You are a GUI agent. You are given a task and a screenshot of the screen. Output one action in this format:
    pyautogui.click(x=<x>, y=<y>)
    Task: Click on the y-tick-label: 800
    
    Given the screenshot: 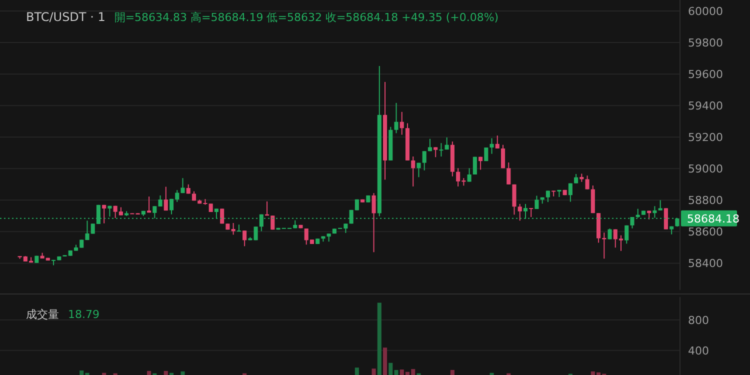 What is the action you would take?
    pyautogui.click(x=698, y=320)
    